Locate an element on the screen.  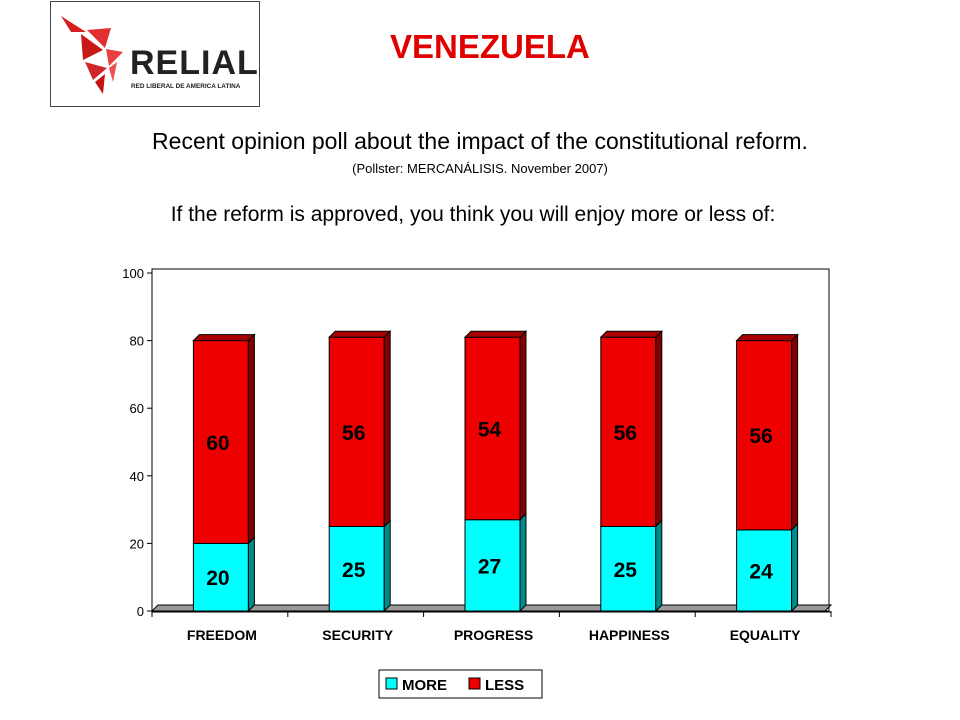
category-label: SECURITY is located at coordinates (357, 635).